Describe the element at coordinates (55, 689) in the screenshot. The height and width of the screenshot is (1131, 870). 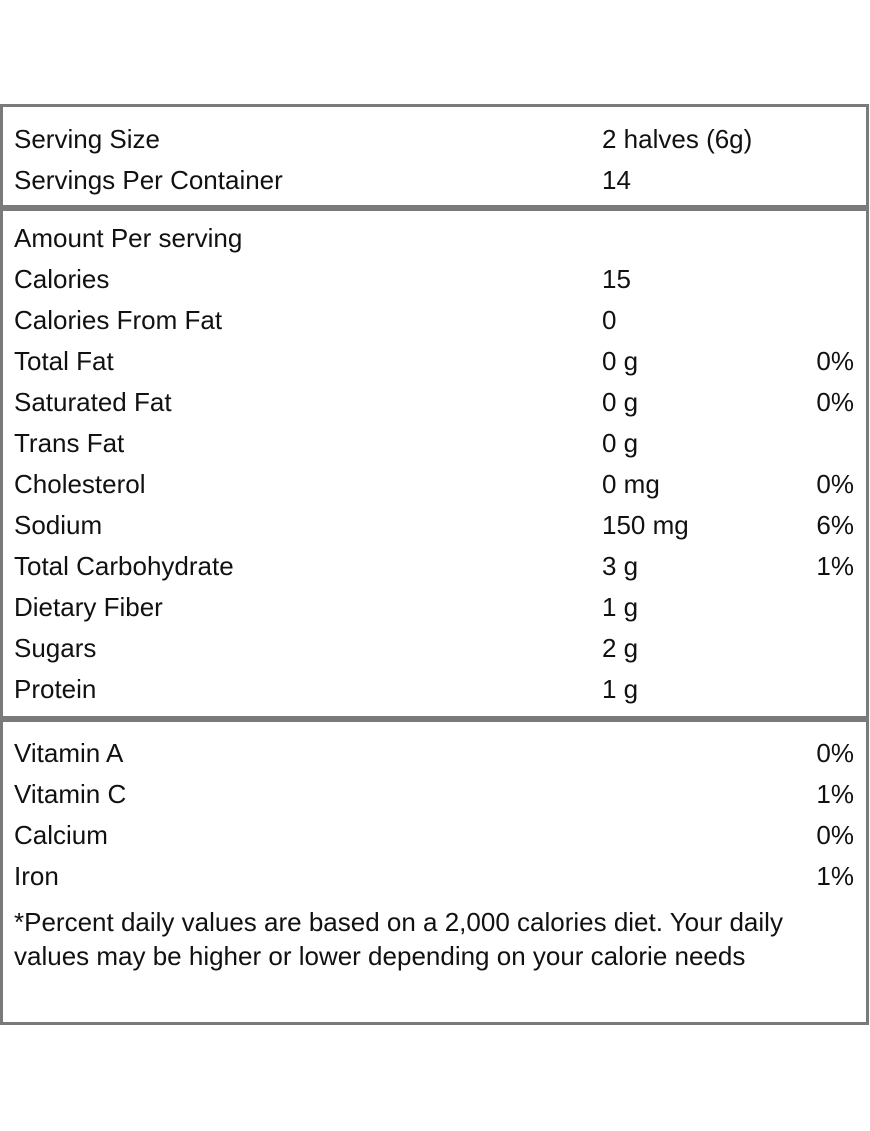
I see `nutrient-name: Protein` at that location.